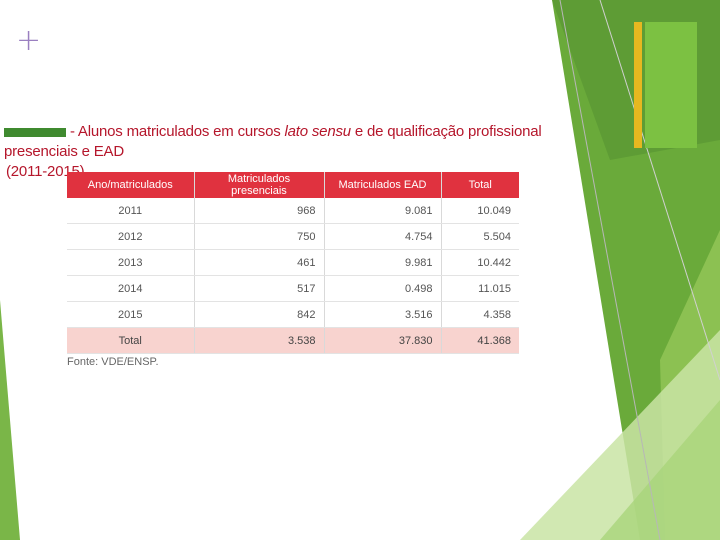  I want to click on cell-total: 10.442, so click(479, 262).